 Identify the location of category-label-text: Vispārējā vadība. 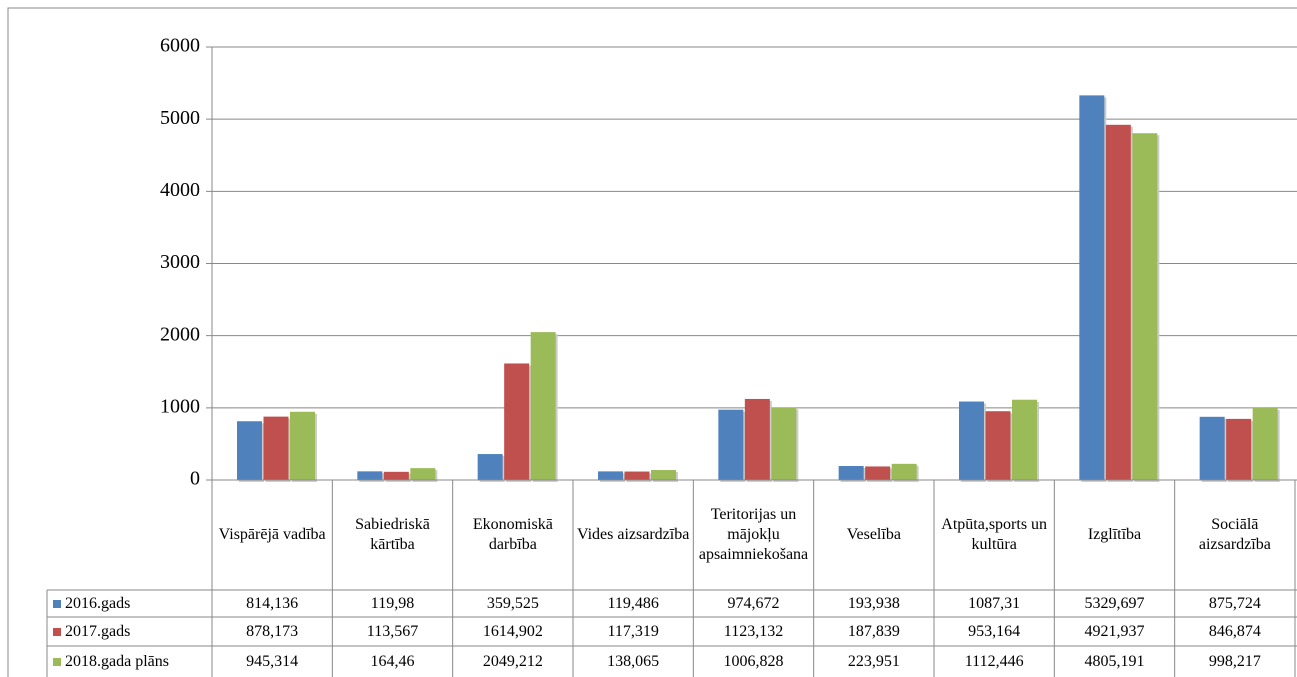
(272, 534).